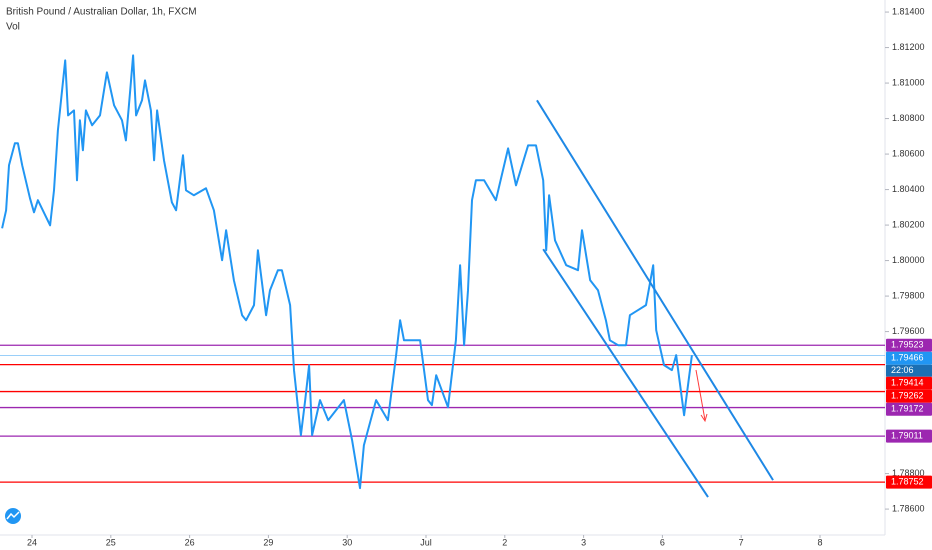 The height and width of the screenshot is (550, 932). I want to click on x-tick-label: Jul, so click(426, 542).